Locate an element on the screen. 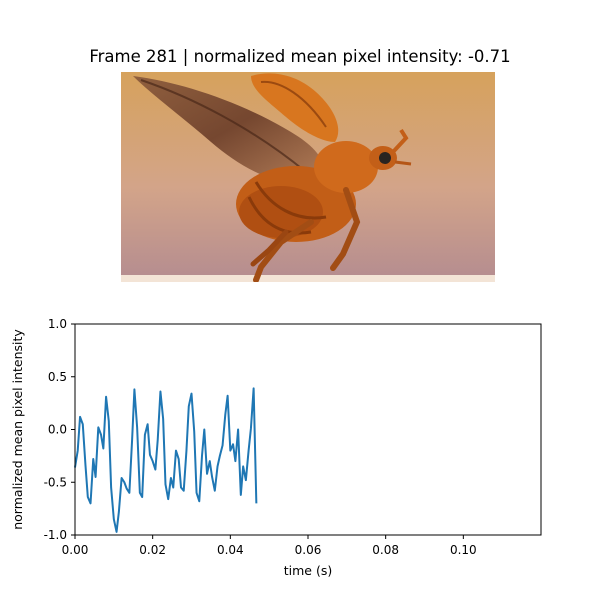 The width and height of the screenshot is (600, 600). x-tick-label-1: 0.02 is located at coordinates (152, 550).